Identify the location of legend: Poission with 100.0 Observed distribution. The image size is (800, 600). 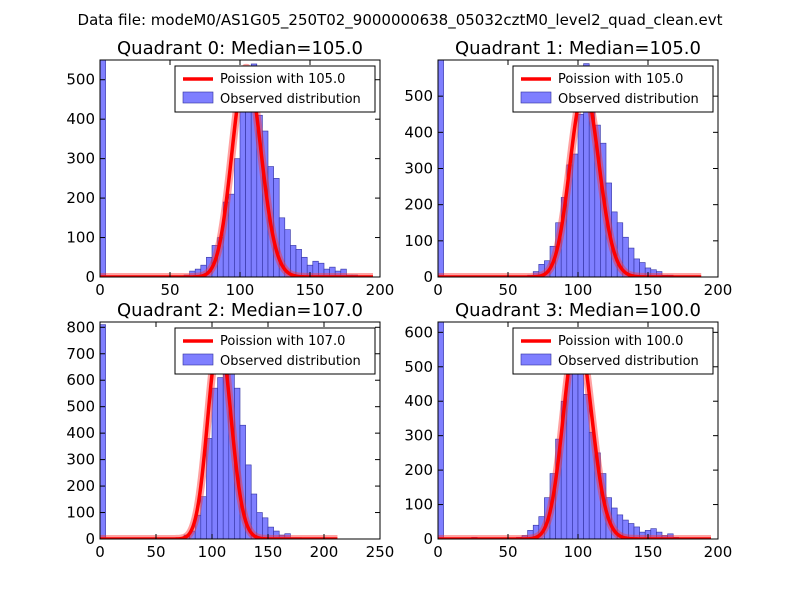
(613, 351).